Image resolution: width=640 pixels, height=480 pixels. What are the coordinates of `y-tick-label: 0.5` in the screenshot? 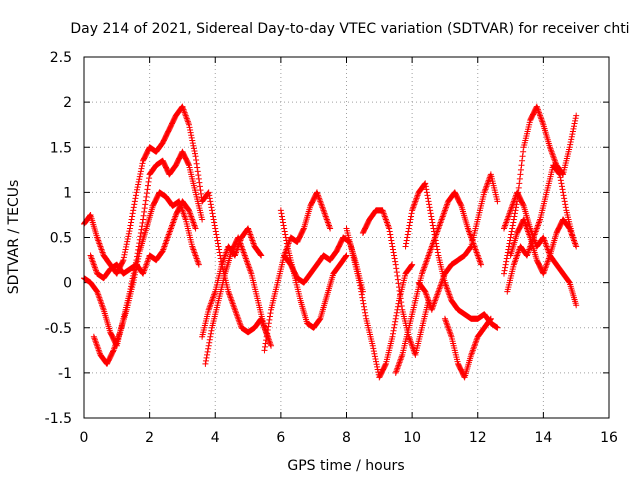 It's located at (61, 239).